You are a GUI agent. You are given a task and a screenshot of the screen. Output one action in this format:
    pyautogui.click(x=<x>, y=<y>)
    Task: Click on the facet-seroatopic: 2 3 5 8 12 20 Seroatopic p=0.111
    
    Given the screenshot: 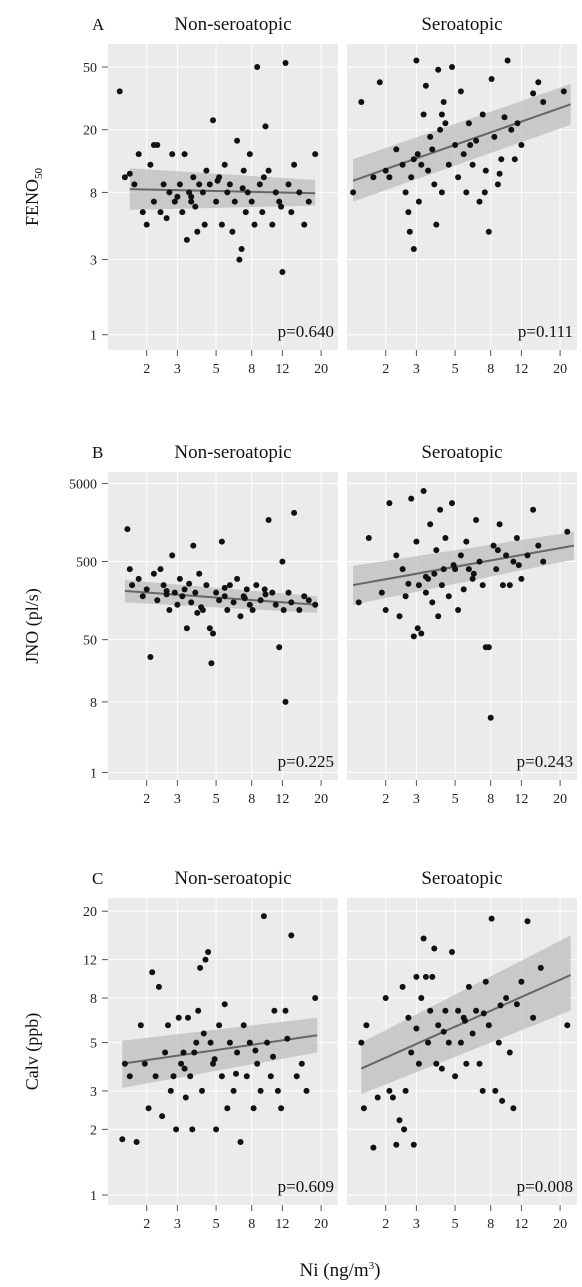 What is the action you would take?
    pyautogui.click(x=462, y=195)
    